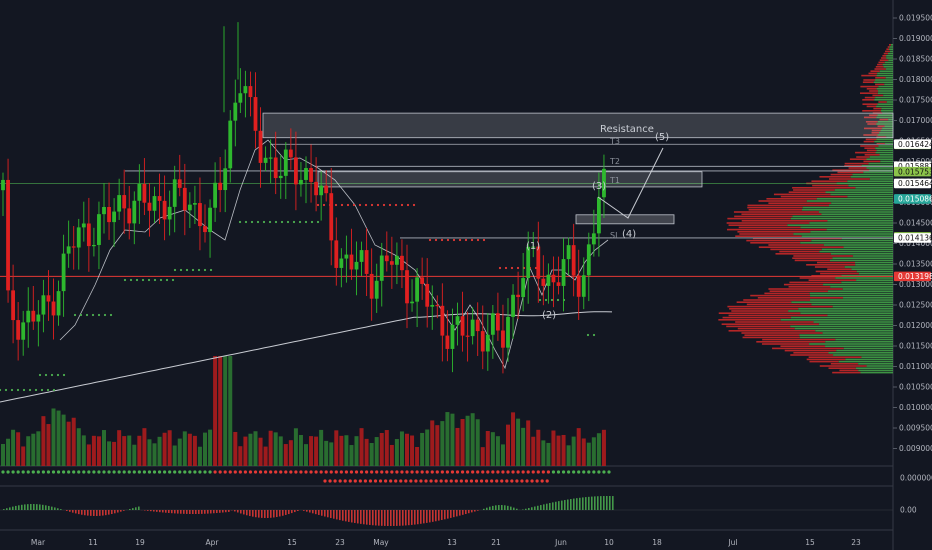  What do you see at coordinates (915, 243) in the screenshot?
I see `price-tick-label: 0.014000` at bounding box center [915, 243].